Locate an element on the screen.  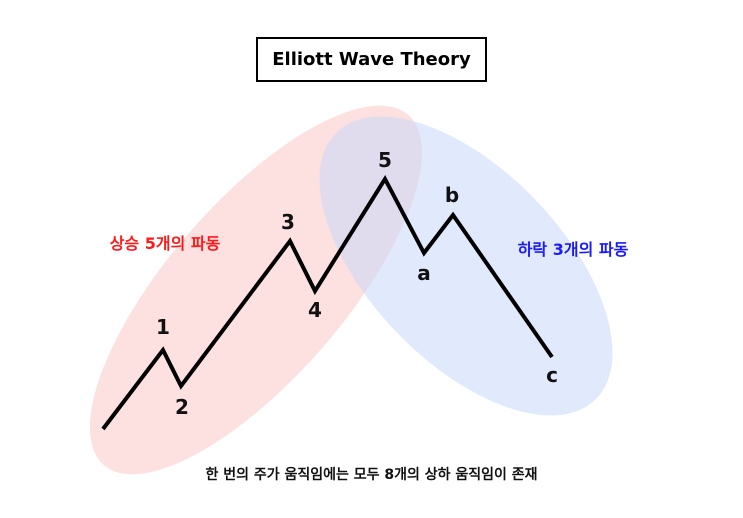
wave-label-4: 4 is located at coordinates (315, 310).